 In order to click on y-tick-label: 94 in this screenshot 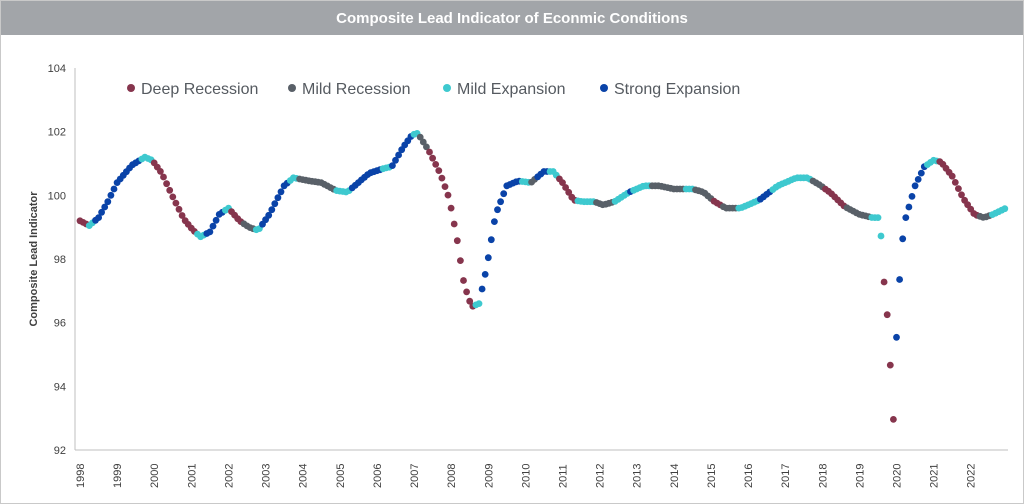, I will do `click(60, 387)`.